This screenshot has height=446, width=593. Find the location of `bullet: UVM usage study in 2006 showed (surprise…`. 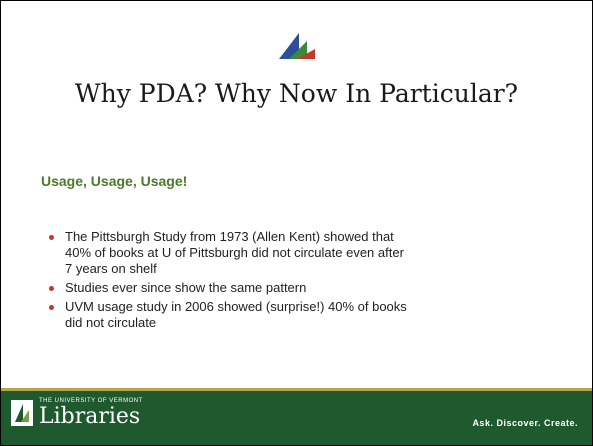

bullet: UVM usage study in 2006 showed (surprise… is located at coordinates (227, 315).